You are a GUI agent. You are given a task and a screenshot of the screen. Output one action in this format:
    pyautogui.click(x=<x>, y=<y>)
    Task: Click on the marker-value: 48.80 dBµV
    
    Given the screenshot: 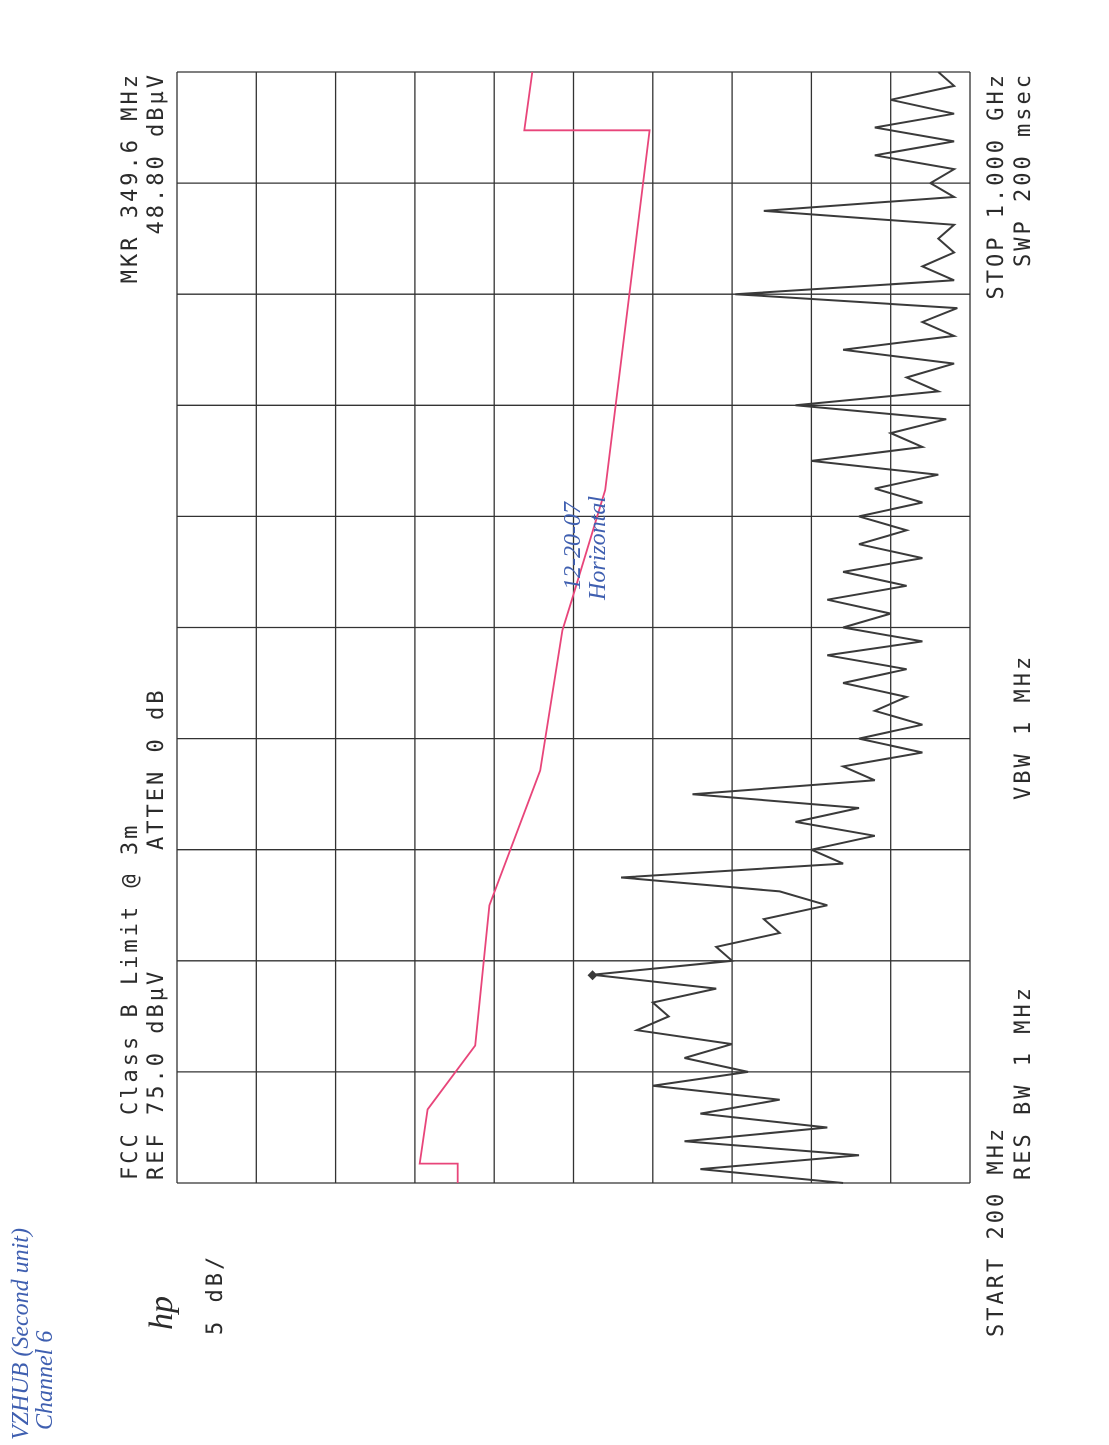 What is the action you would take?
    pyautogui.click(x=156, y=153)
    